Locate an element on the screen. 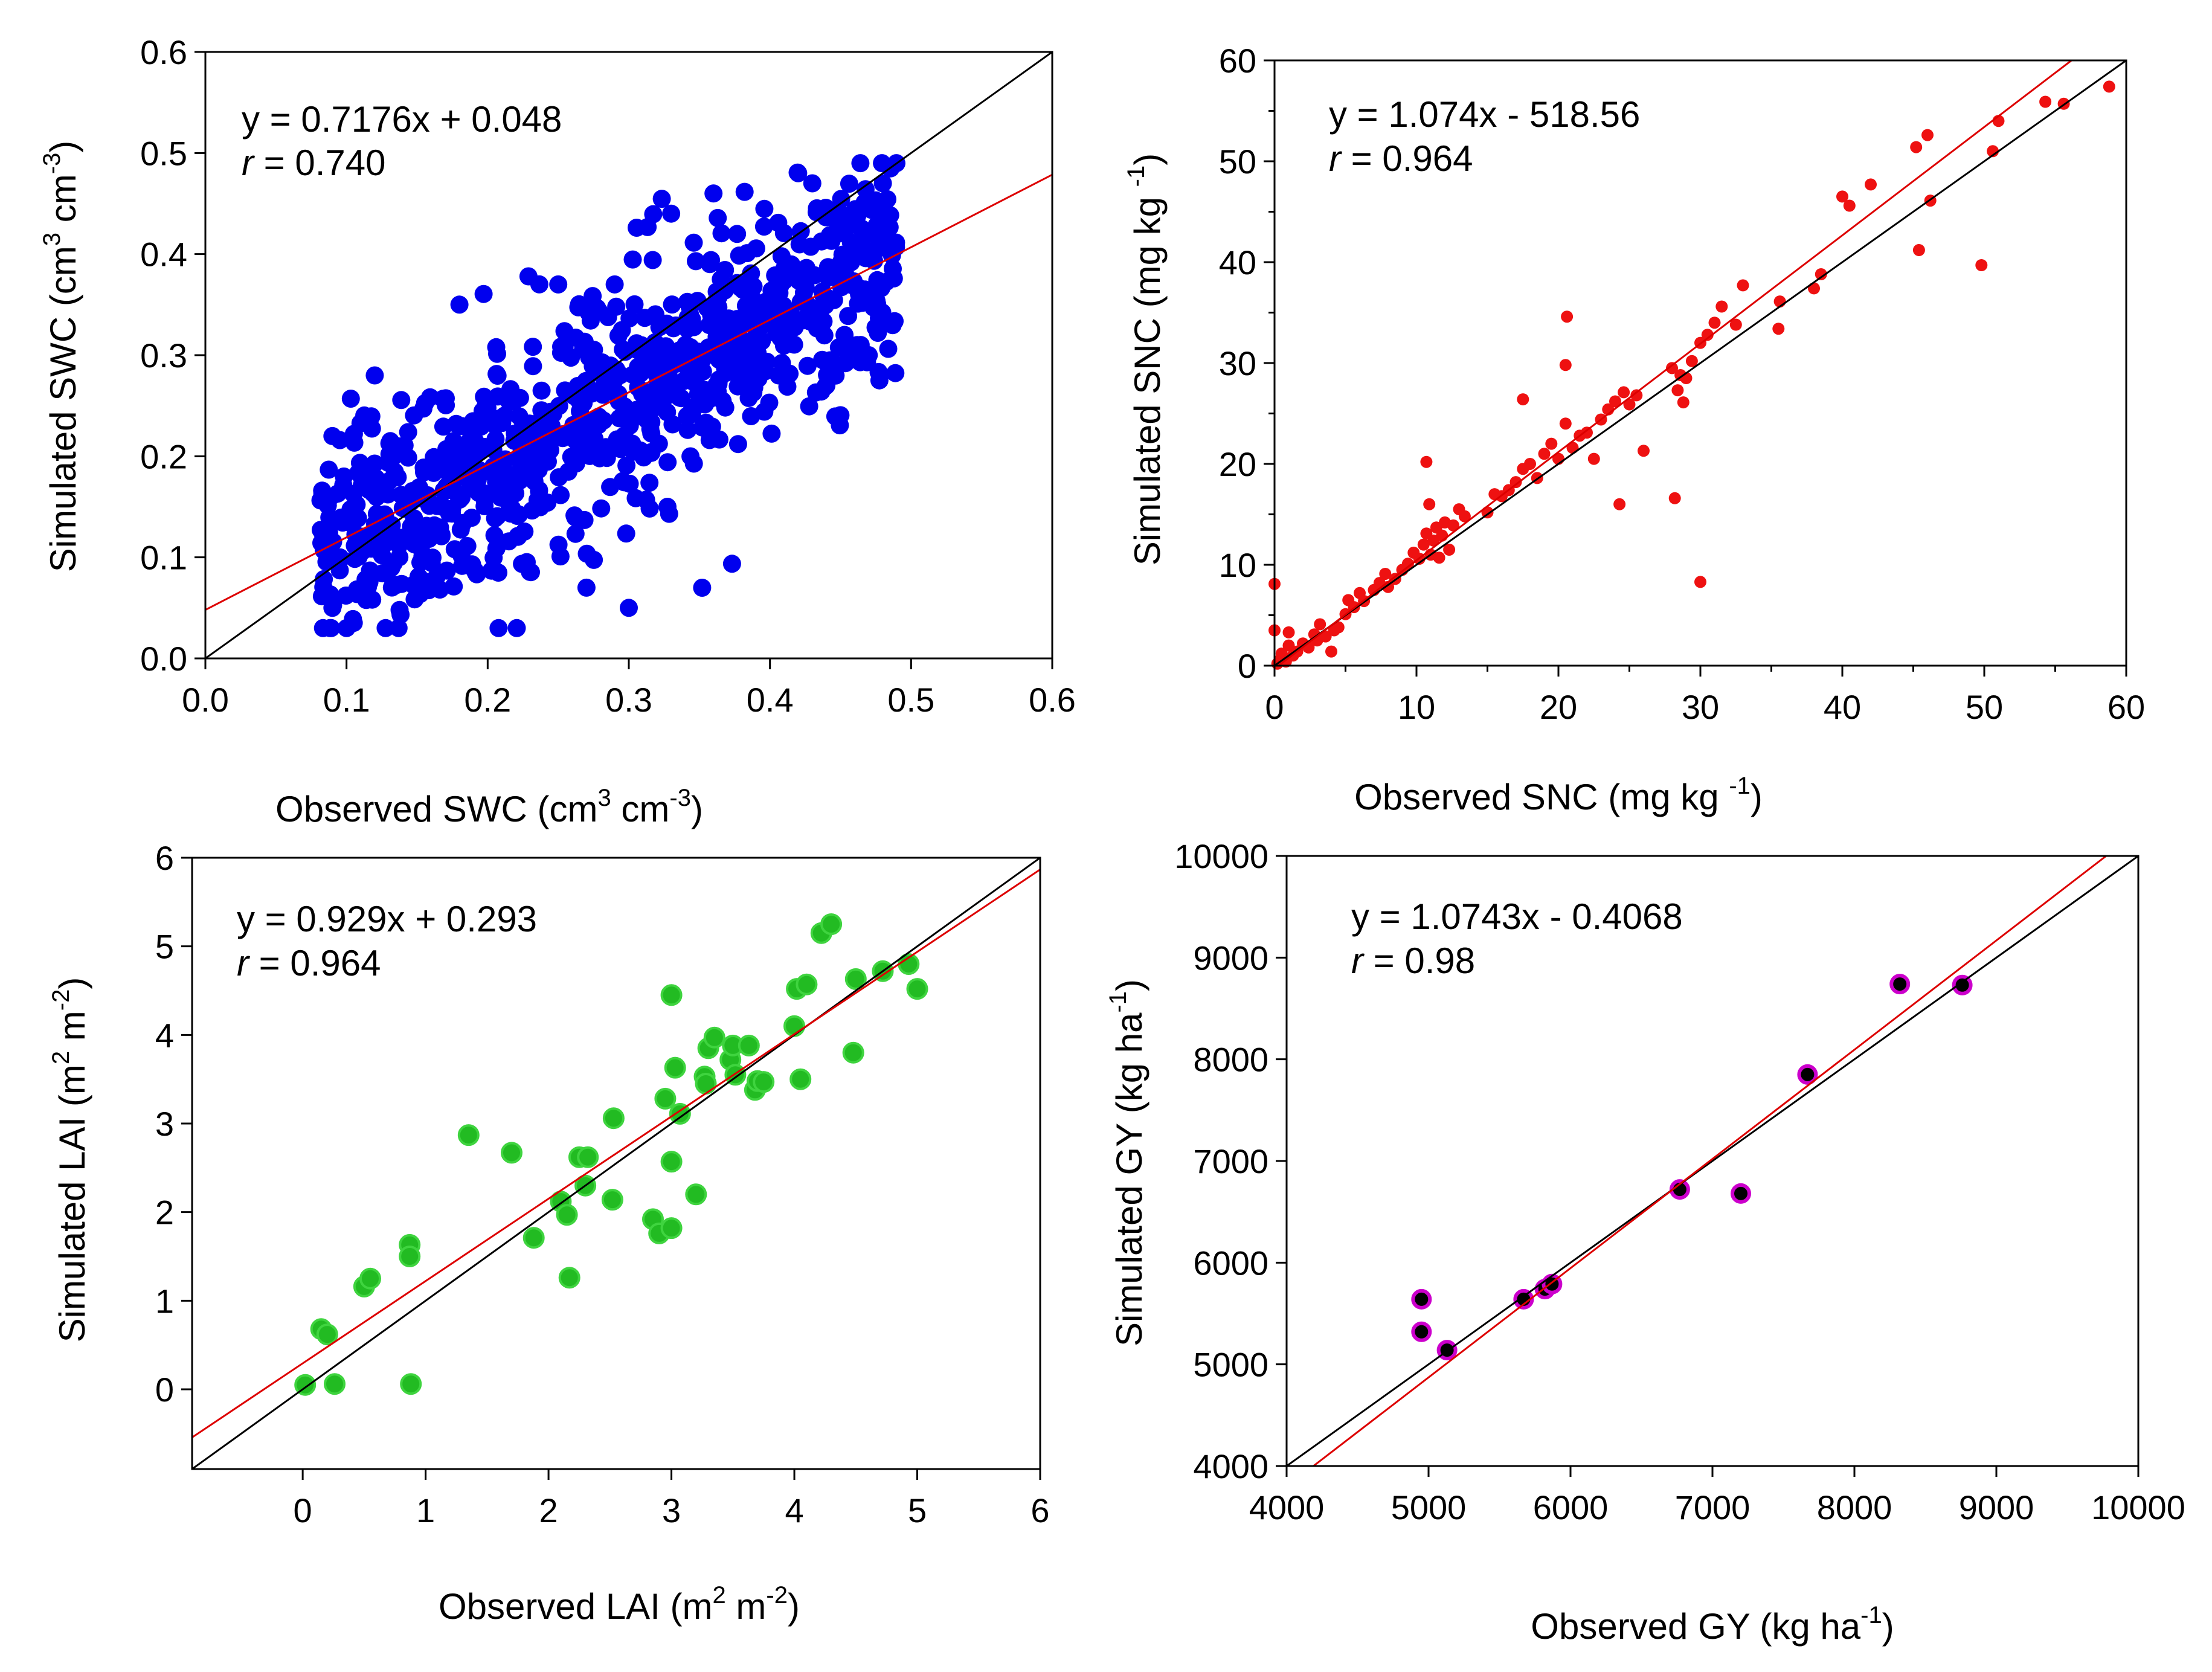  points is located at coordinates (1692, 1167).